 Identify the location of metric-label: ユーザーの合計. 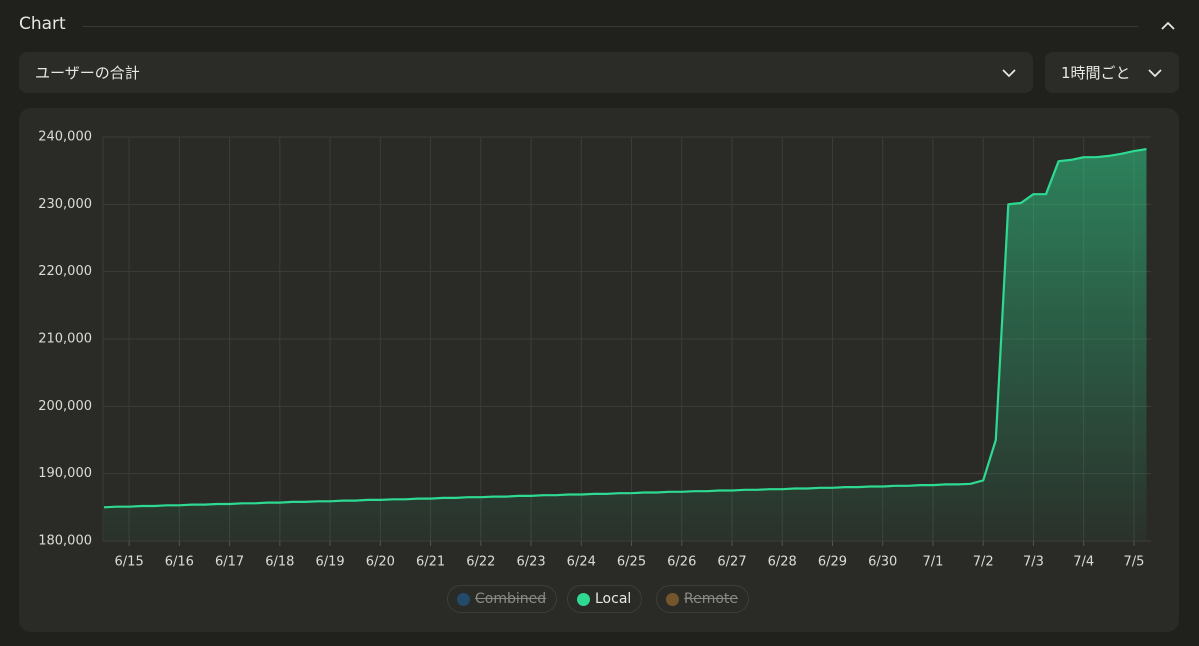
(87, 73).